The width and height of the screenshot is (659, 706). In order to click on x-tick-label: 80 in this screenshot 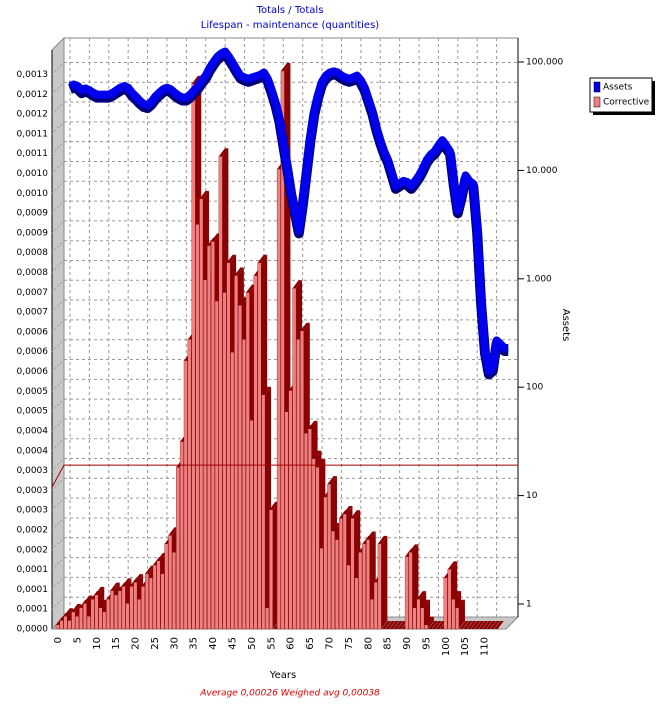, I will do `click(368, 643)`.